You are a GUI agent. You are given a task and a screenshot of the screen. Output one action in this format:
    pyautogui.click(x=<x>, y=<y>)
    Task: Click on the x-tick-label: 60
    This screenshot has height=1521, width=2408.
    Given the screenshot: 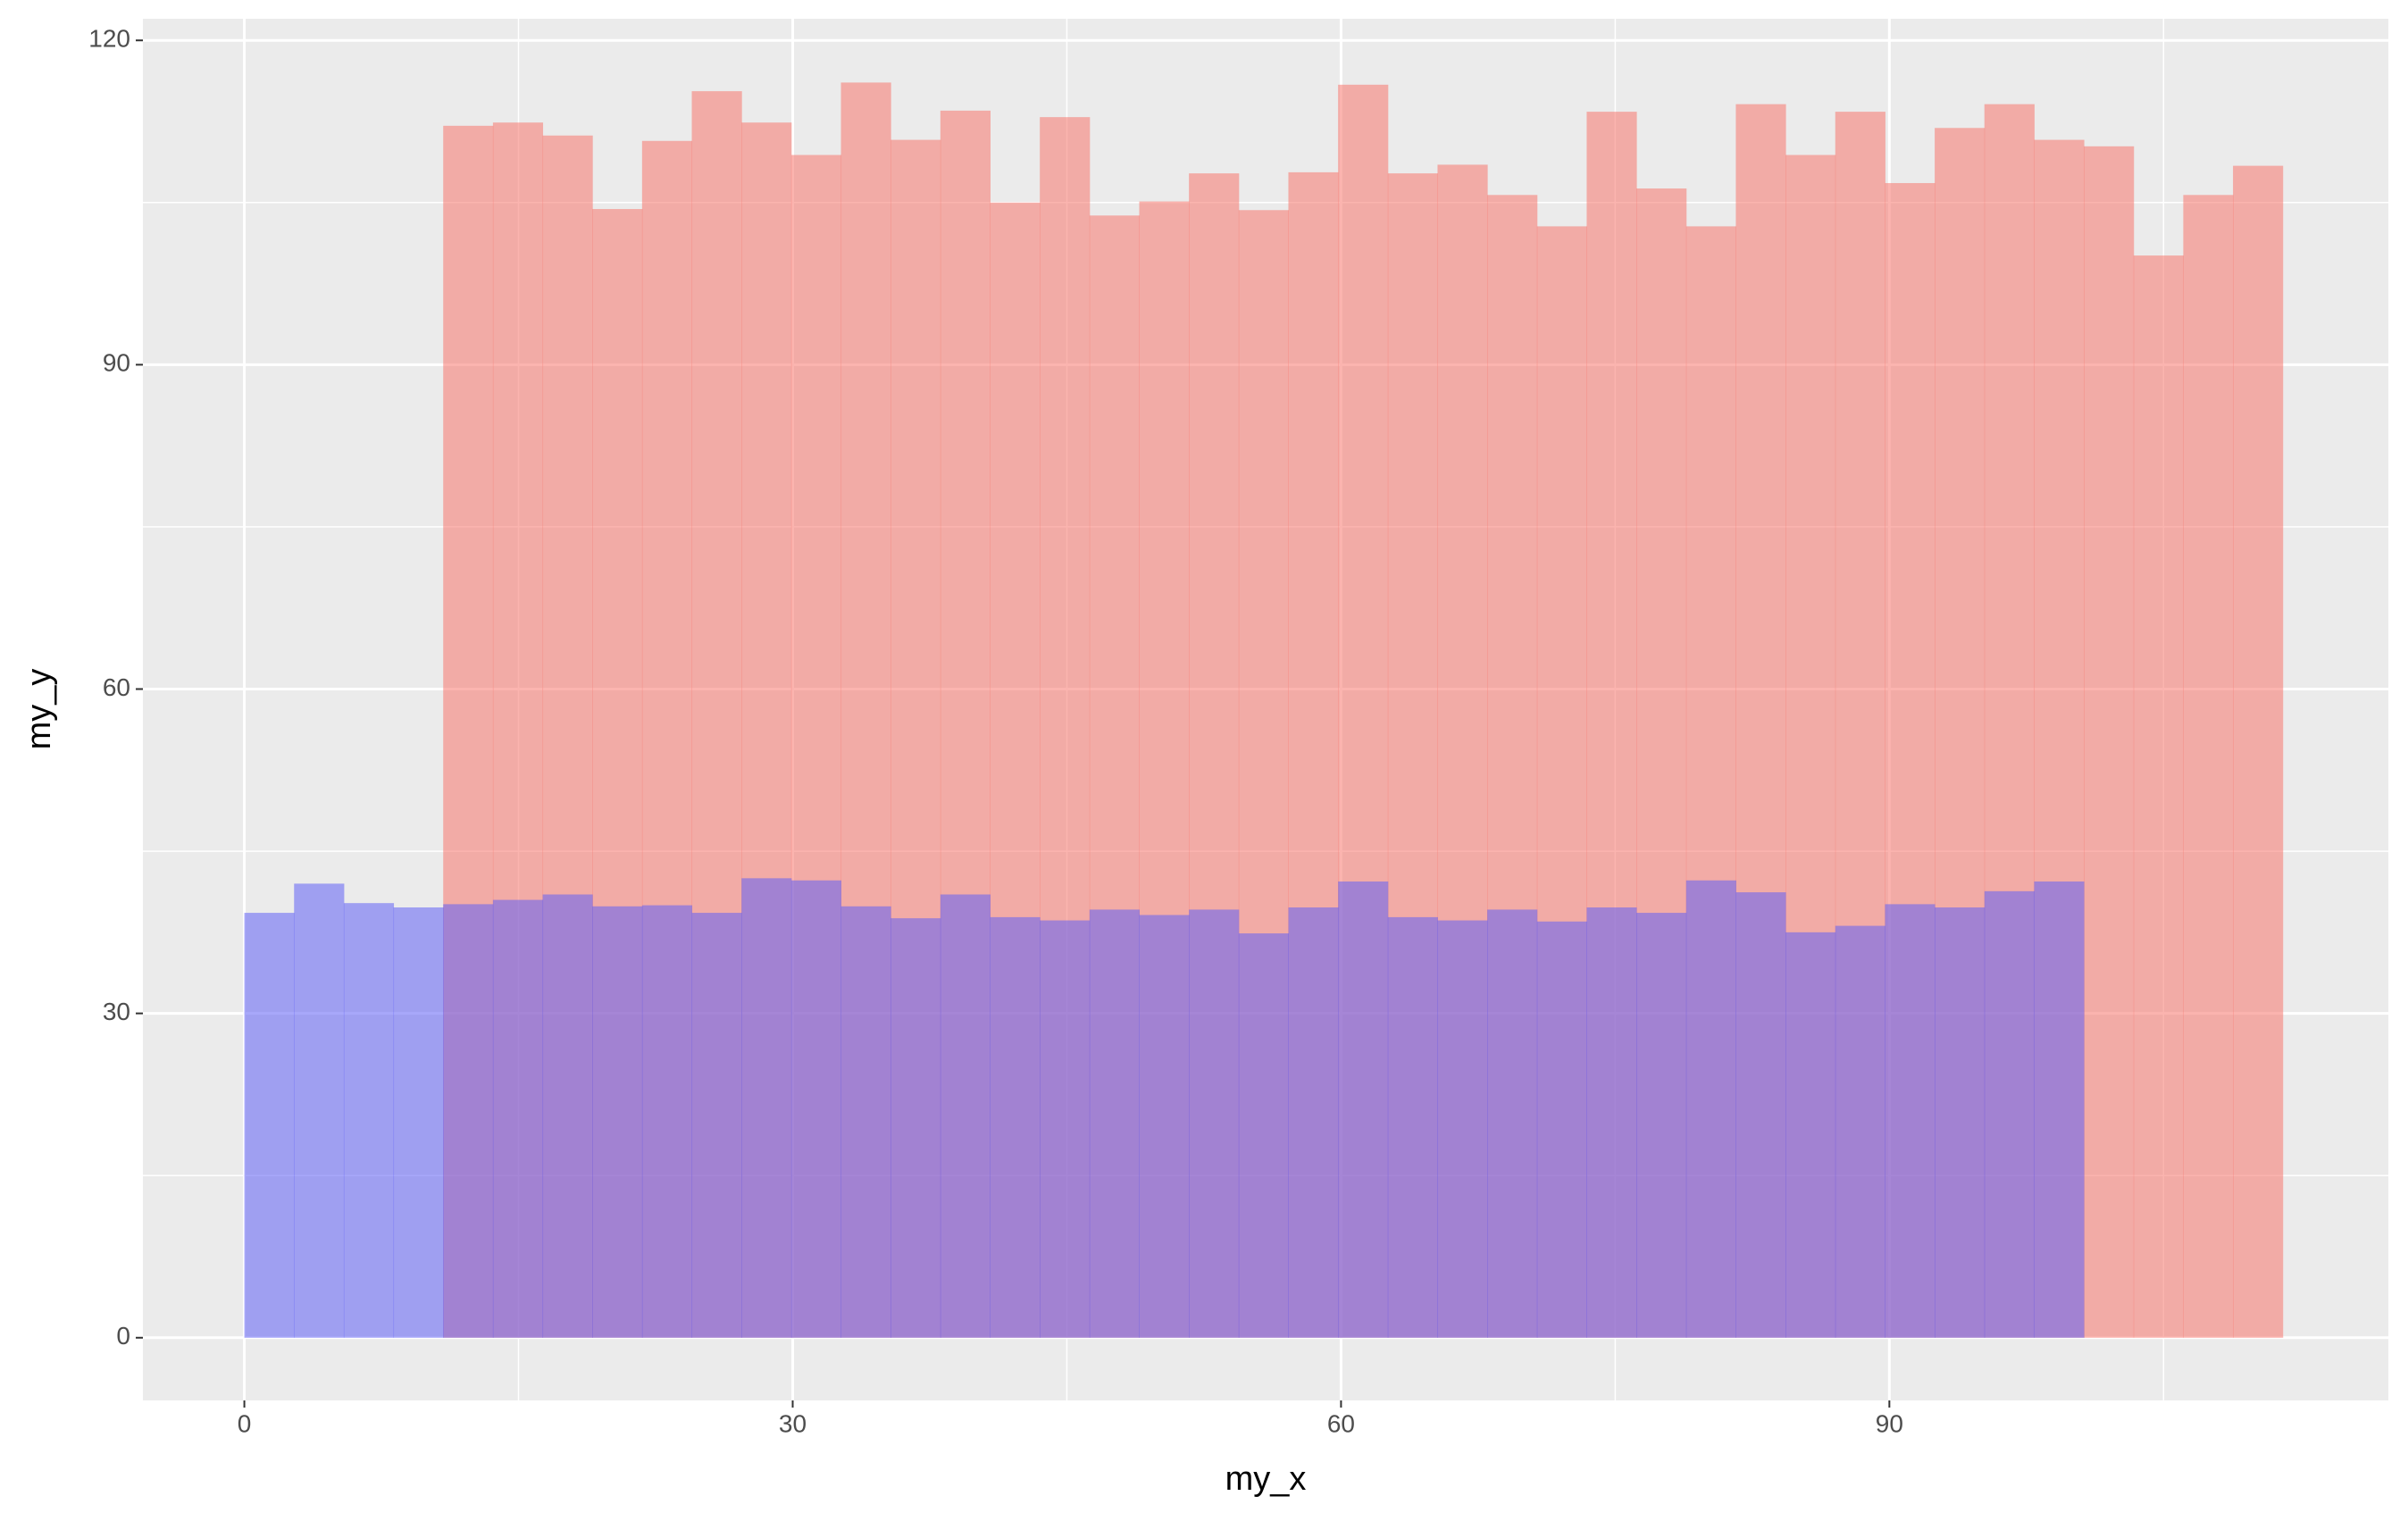 What is the action you would take?
    pyautogui.click(x=1341, y=1423)
    